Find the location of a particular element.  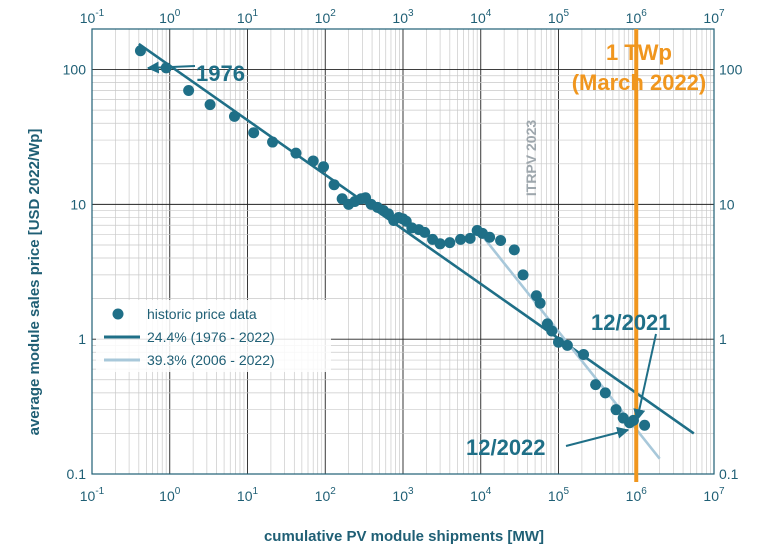

legend-label-fit-1976: 24.4% (1976 - 2022) is located at coordinates (211, 337).